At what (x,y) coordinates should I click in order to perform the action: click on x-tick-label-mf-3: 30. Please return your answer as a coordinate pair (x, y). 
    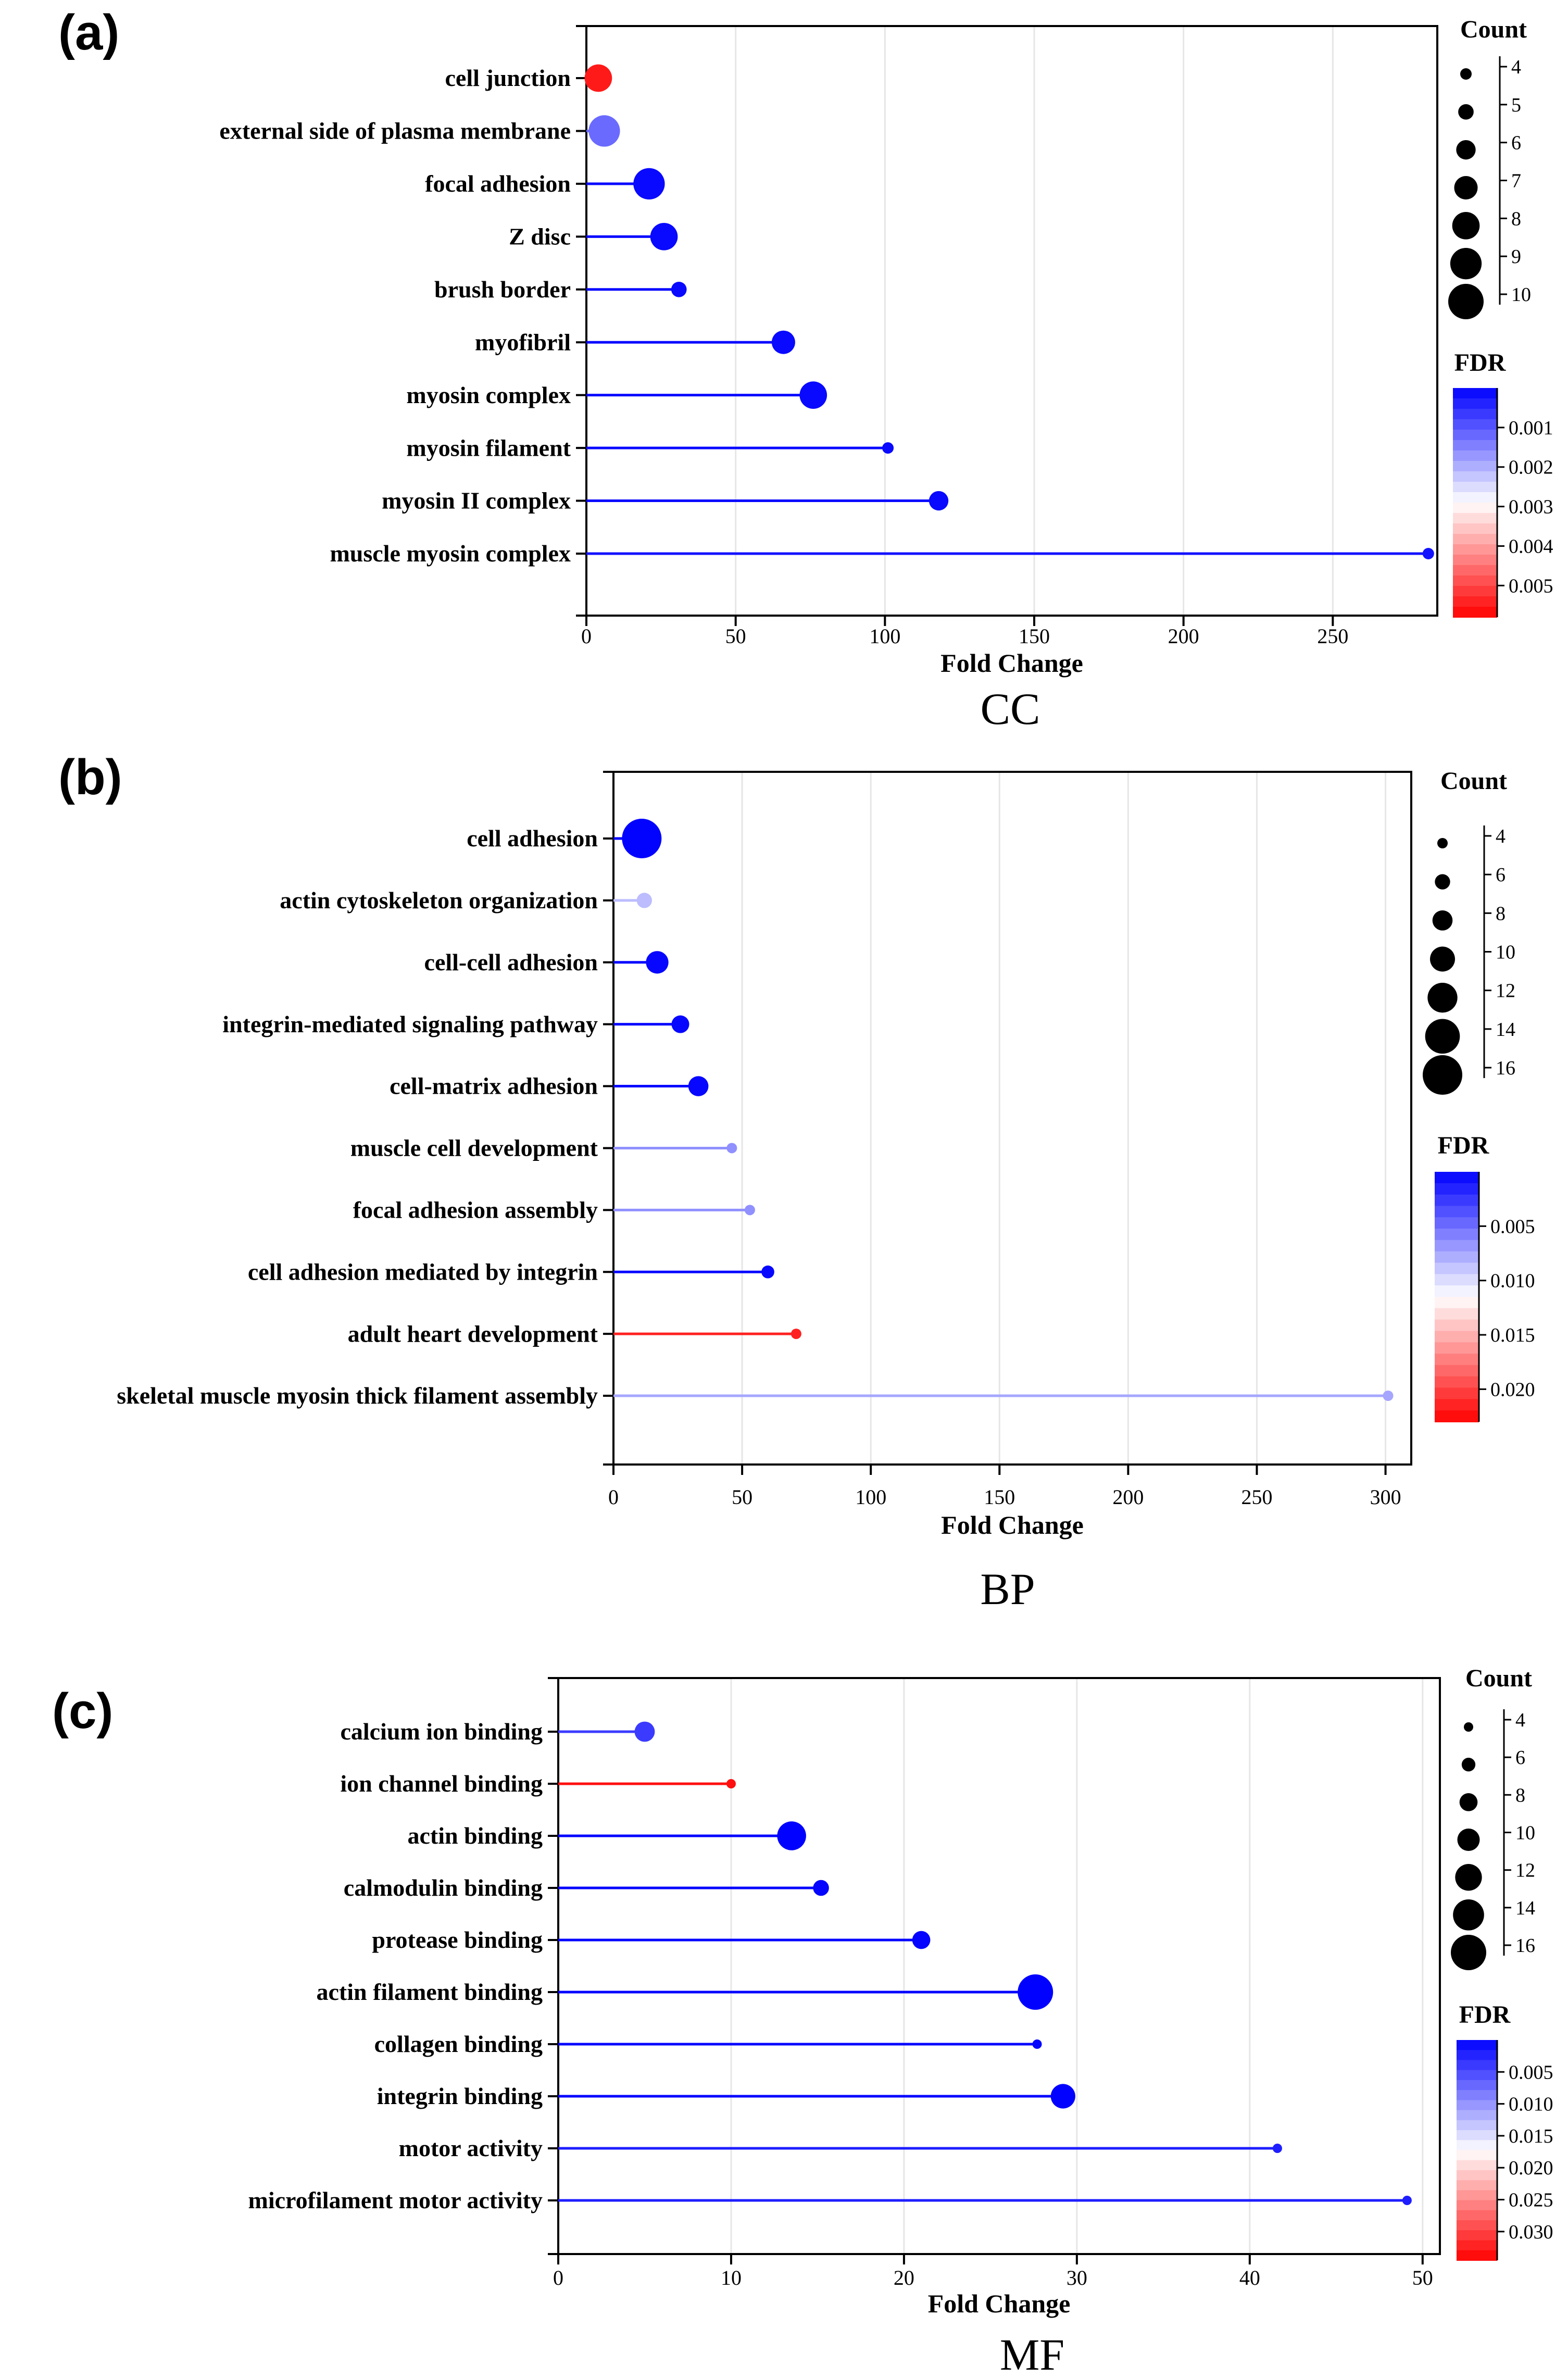
    Looking at the image, I should click on (1077, 2278).